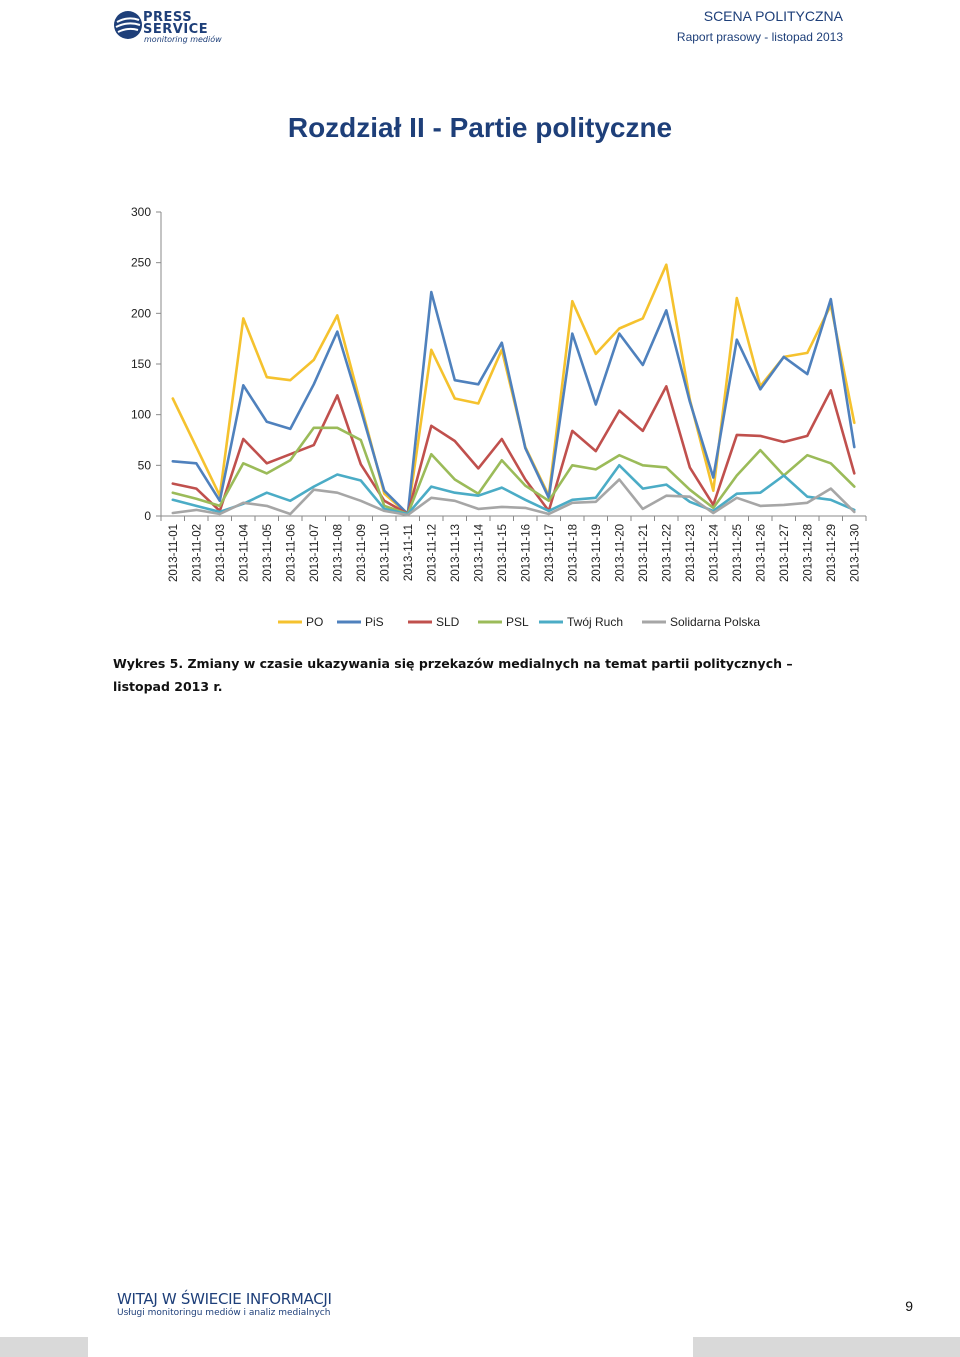 The width and height of the screenshot is (960, 1357). I want to click on x-tick-label: 2013-11-21, so click(644, 553).